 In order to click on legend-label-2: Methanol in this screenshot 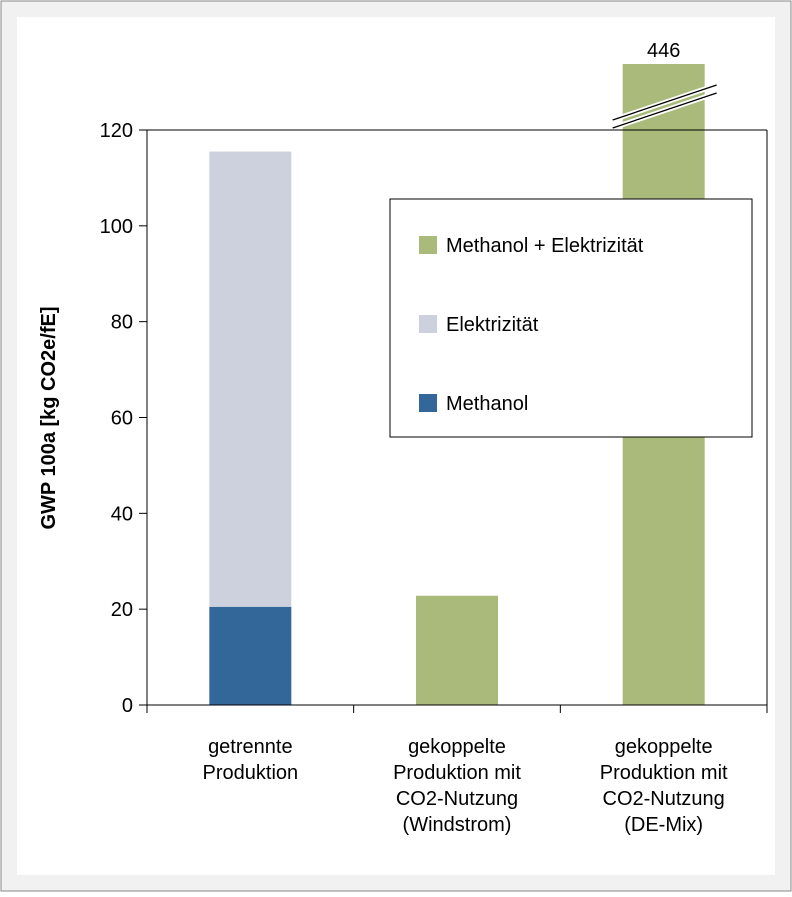, I will do `click(487, 404)`.